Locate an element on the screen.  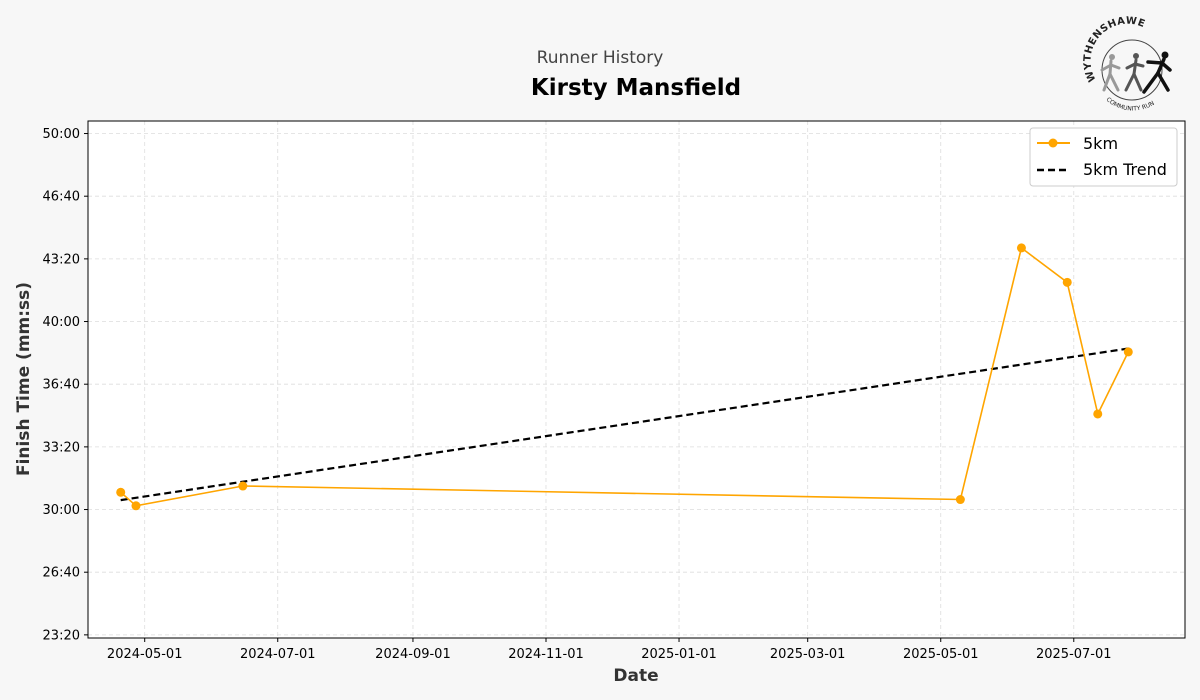
x-tick-label: 2025-05-01 is located at coordinates (941, 654).